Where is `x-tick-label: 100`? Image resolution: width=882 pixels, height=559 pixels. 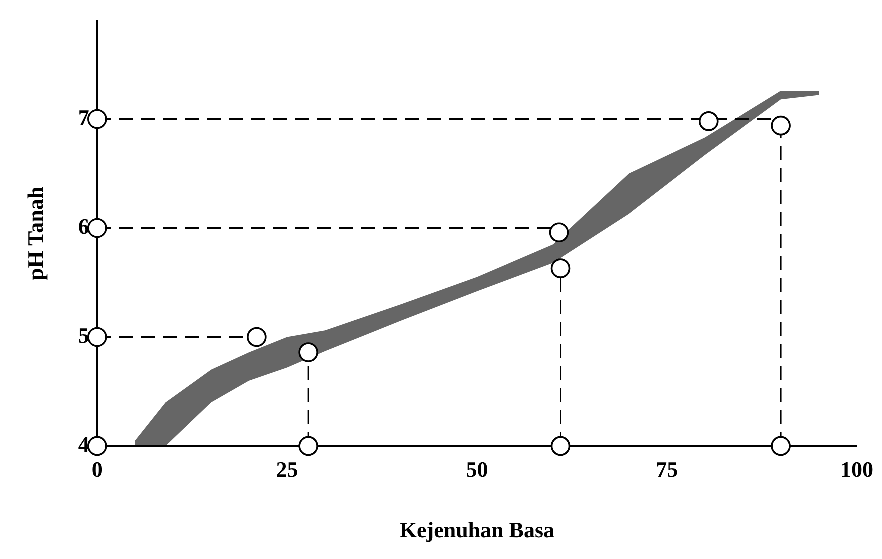
x-tick-label: 100 is located at coordinates (857, 469).